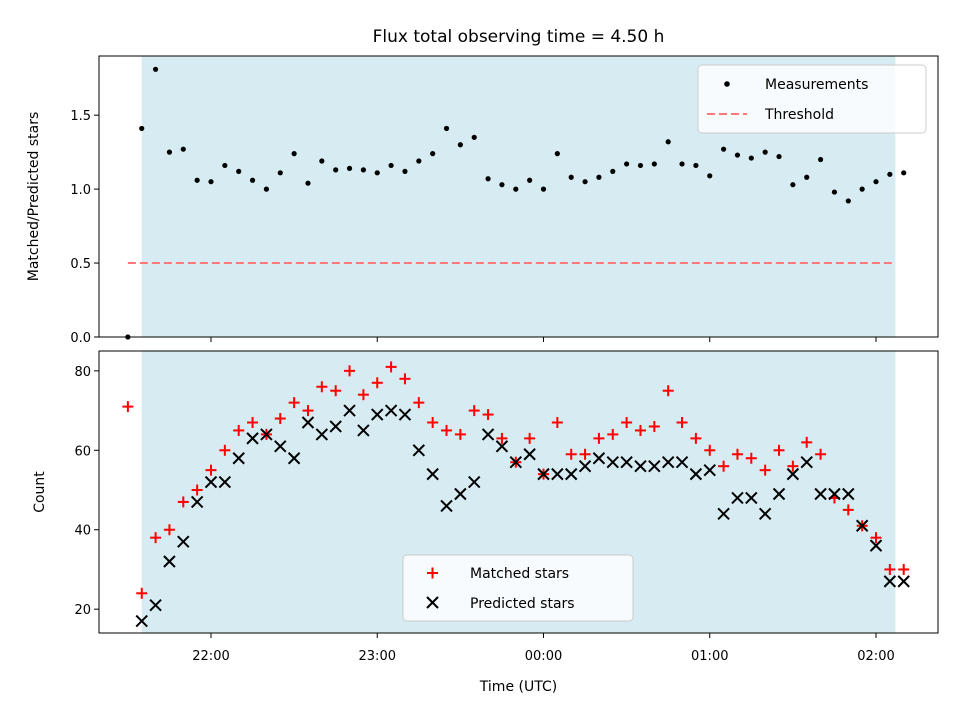 The height and width of the screenshot is (720, 960). What do you see at coordinates (84, 227) in the screenshot?
I see `top-y-ticks: 0.0 0.5 1.0 1.5` at bounding box center [84, 227].